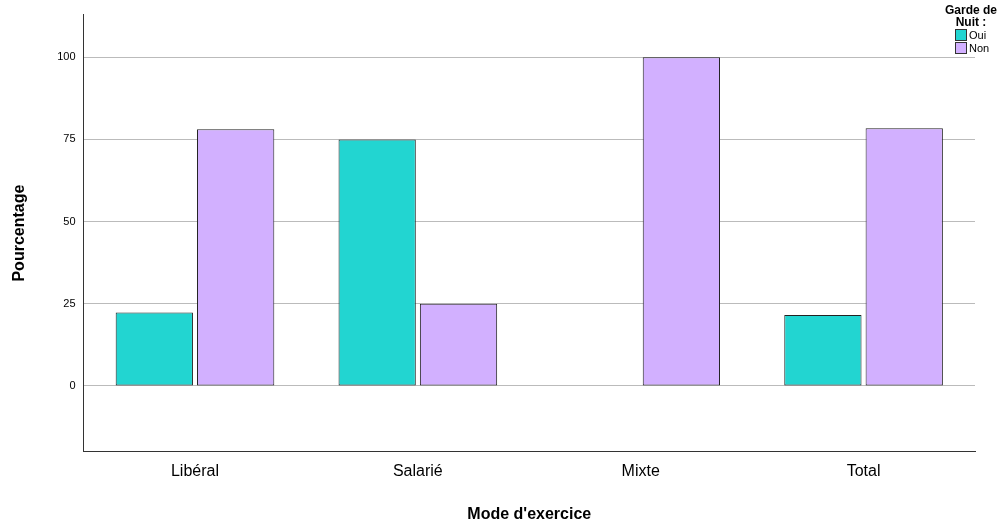  What do you see at coordinates (194, 470) in the screenshot?
I see `x-tick-label: Libéral` at bounding box center [194, 470].